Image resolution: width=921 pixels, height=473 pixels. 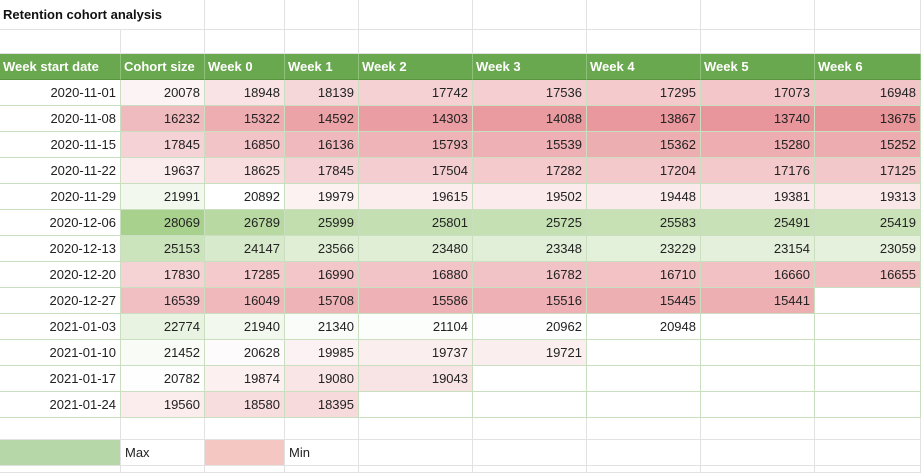 I want to click on value-cell: 16136, so click(x=322, y=145).